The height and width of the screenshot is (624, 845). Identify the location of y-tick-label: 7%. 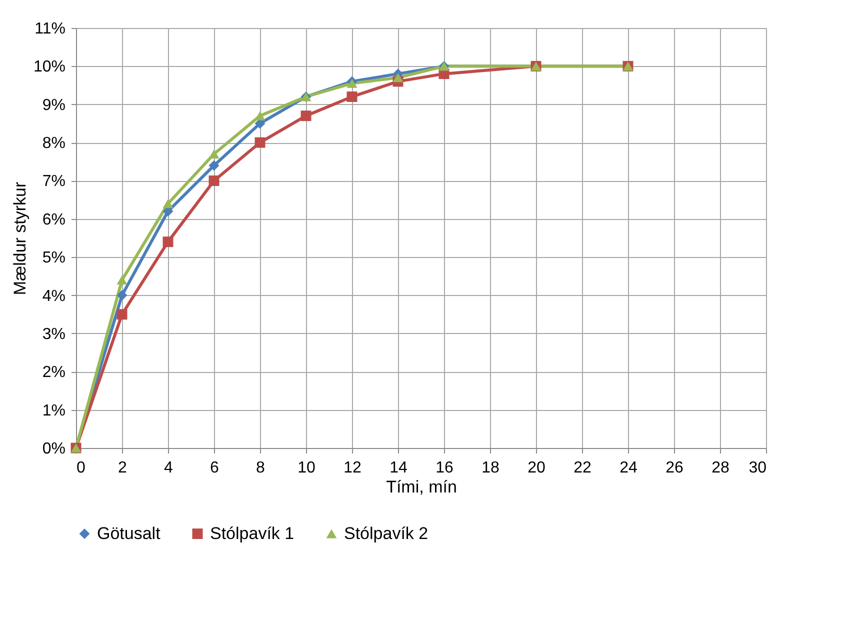
(54, 181).